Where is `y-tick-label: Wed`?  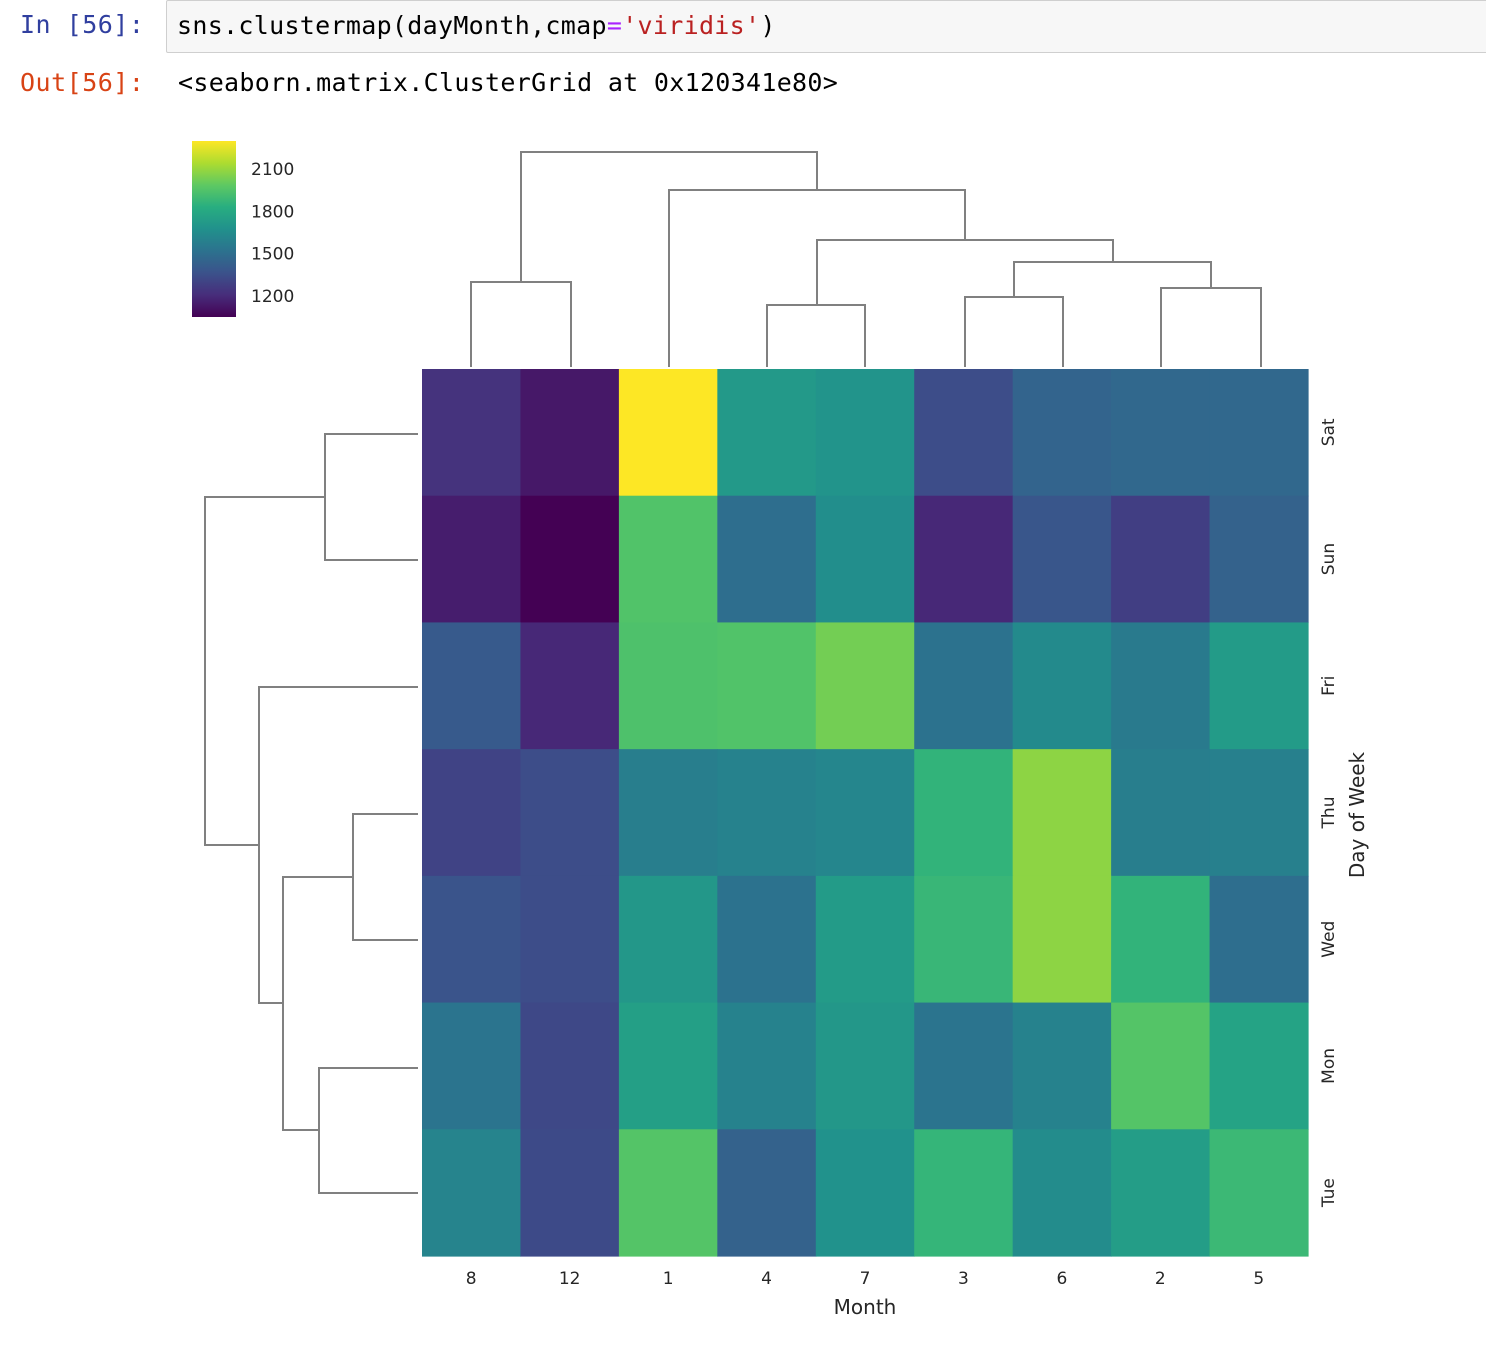 y-tick-label: Wed is located at coordinates (1329, 939).